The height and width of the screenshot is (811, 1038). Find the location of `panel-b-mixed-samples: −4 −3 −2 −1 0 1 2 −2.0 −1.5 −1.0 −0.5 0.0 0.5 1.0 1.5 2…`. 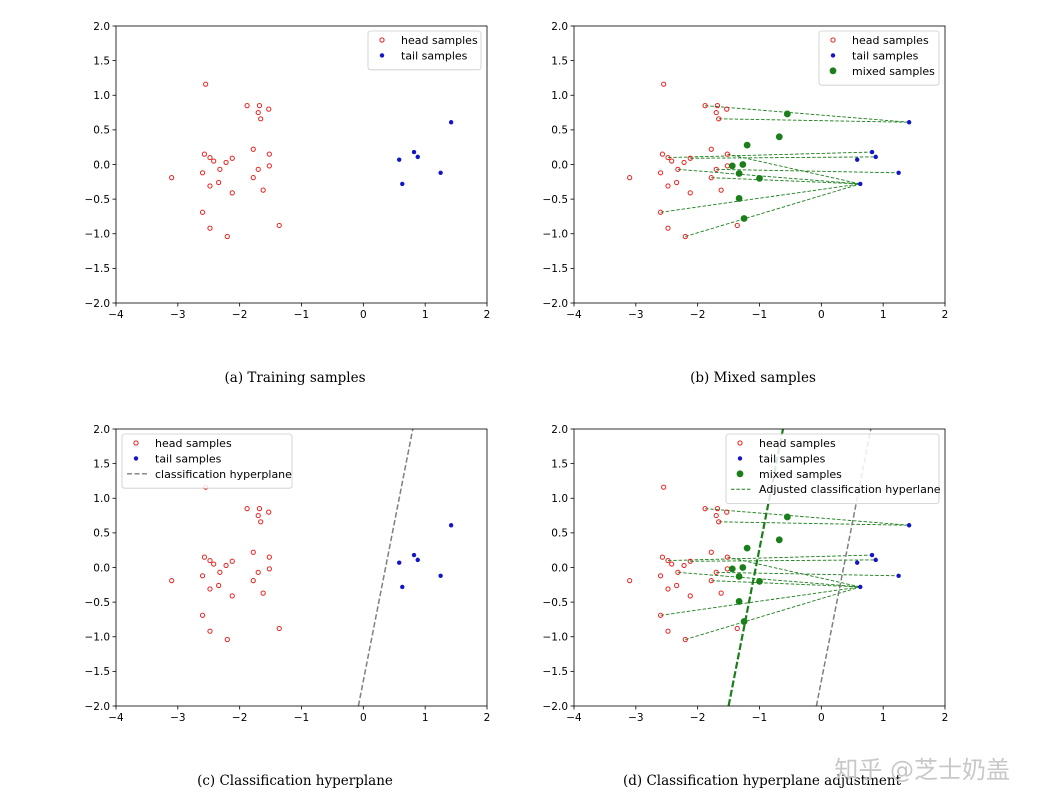

panel-b-mixed-samples: −4 −3 −2 −1 0 1 2 −2.0 −1.5 −1.0 −0.5 0.0 0.5 1.0 1.5 2… is located at coordinates (746, 171).